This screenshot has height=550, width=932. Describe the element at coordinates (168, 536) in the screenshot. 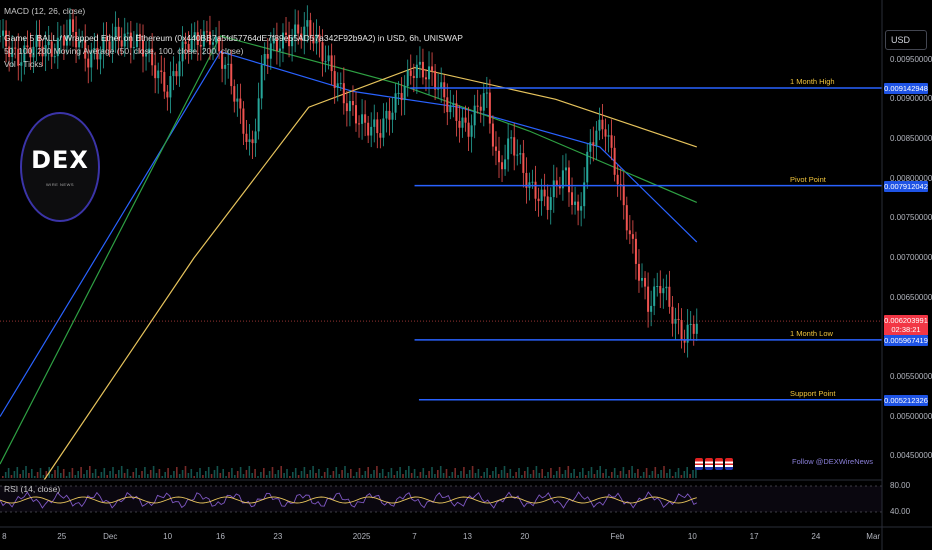

I see `time-tick: 10` at that location.